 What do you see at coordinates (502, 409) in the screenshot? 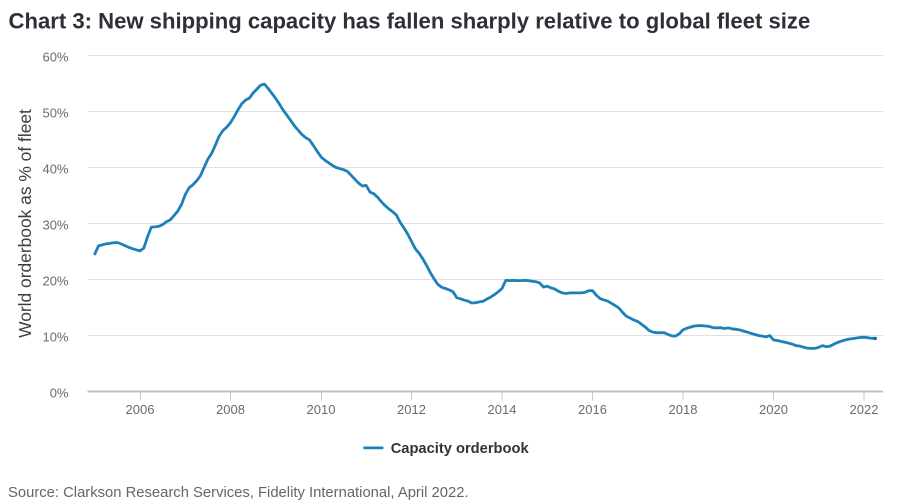
I see `svg-text: 2014` at bounding box center [502, 409].